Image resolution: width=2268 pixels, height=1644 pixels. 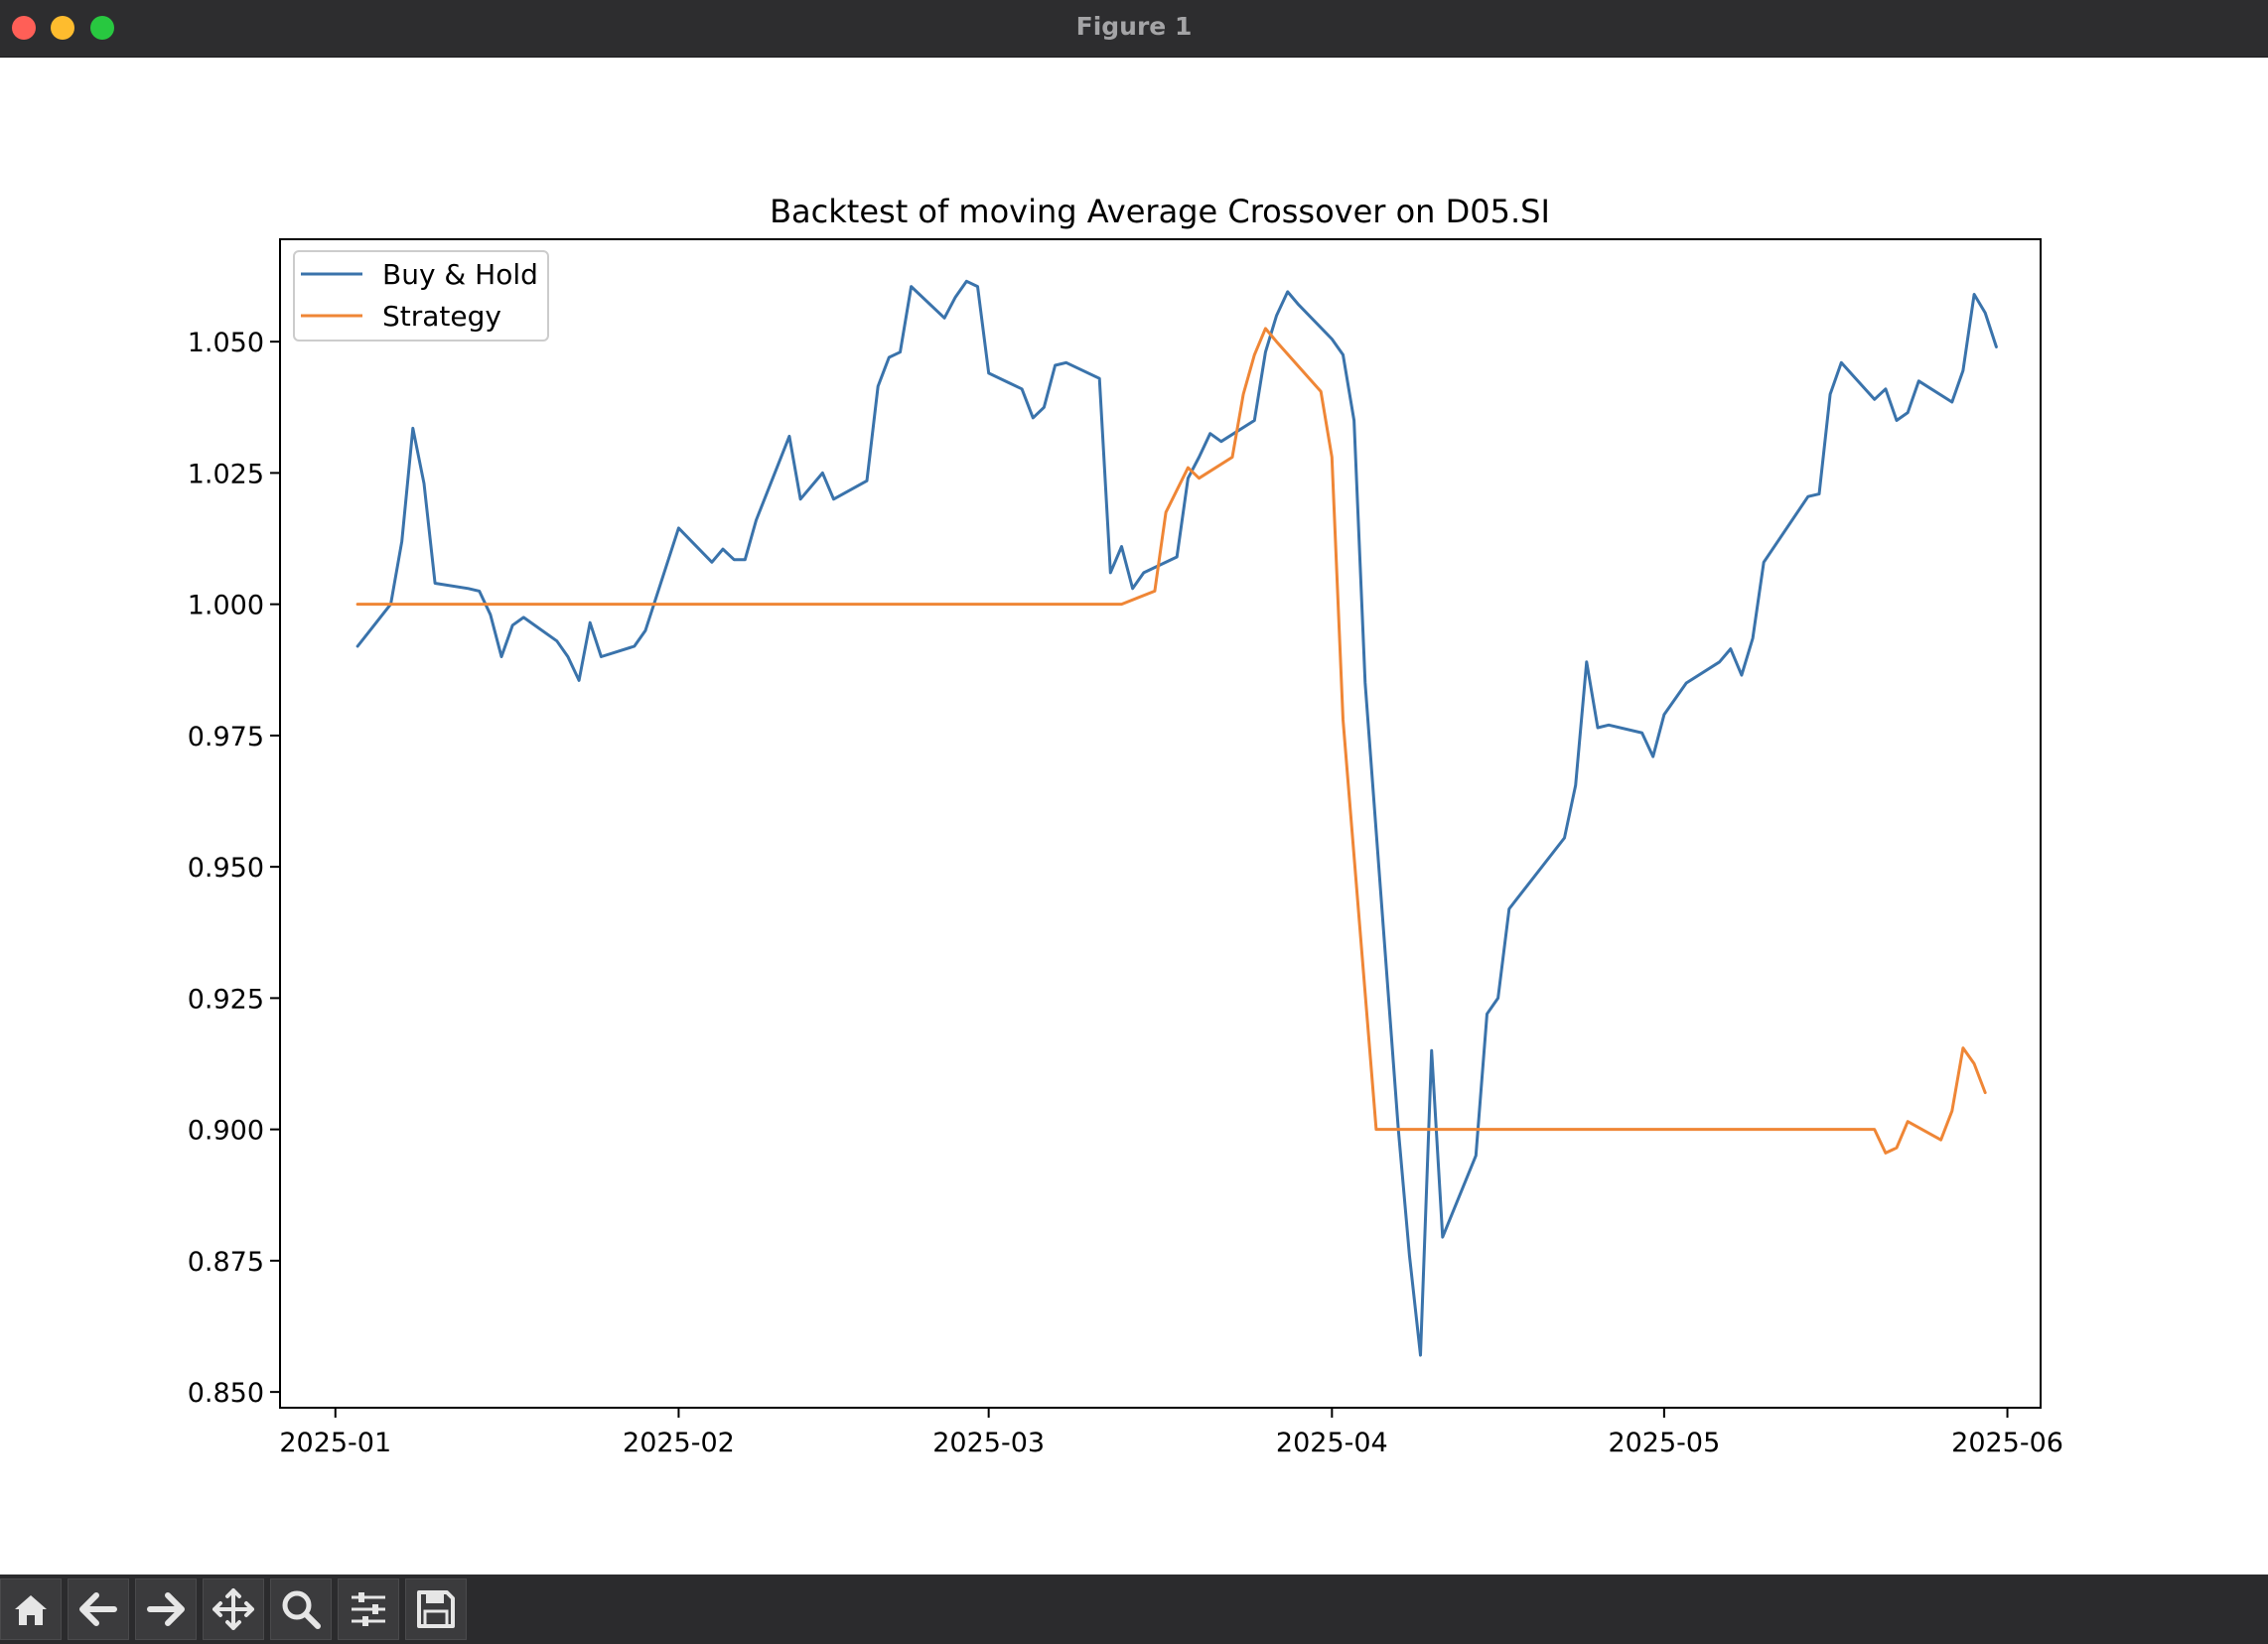 I want to click on legend: Buy & Hold Strategy, so click(x=421, y=296).